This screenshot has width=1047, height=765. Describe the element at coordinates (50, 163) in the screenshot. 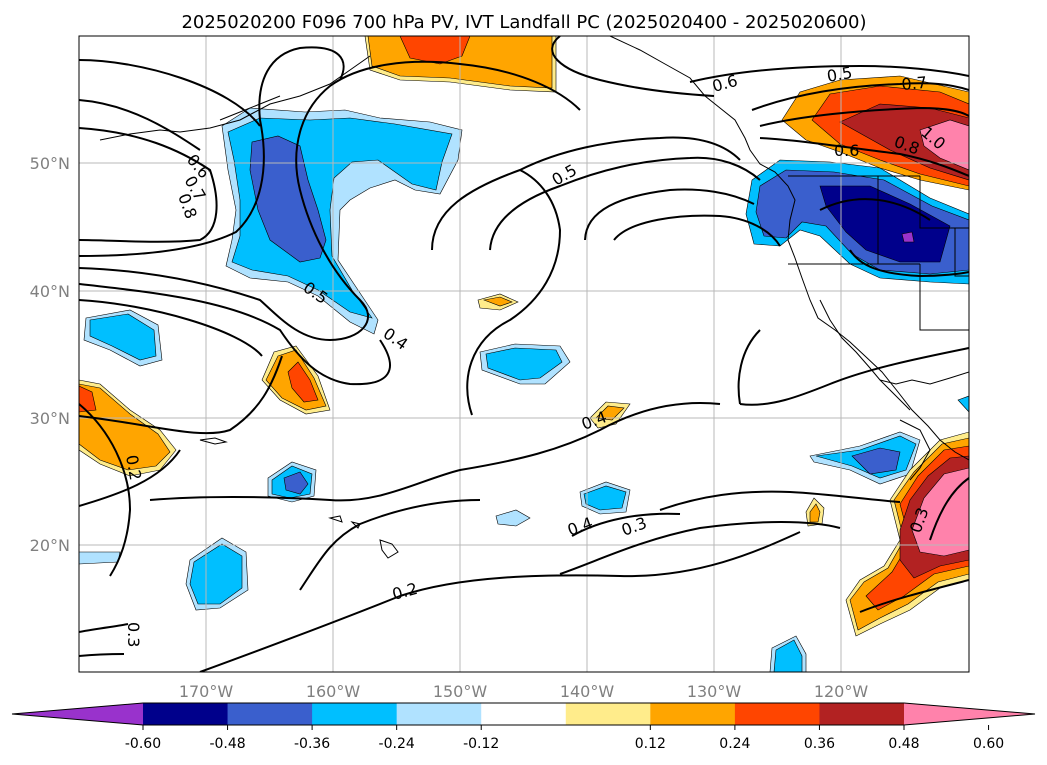

I see `lat-label: 50°N` at that location.